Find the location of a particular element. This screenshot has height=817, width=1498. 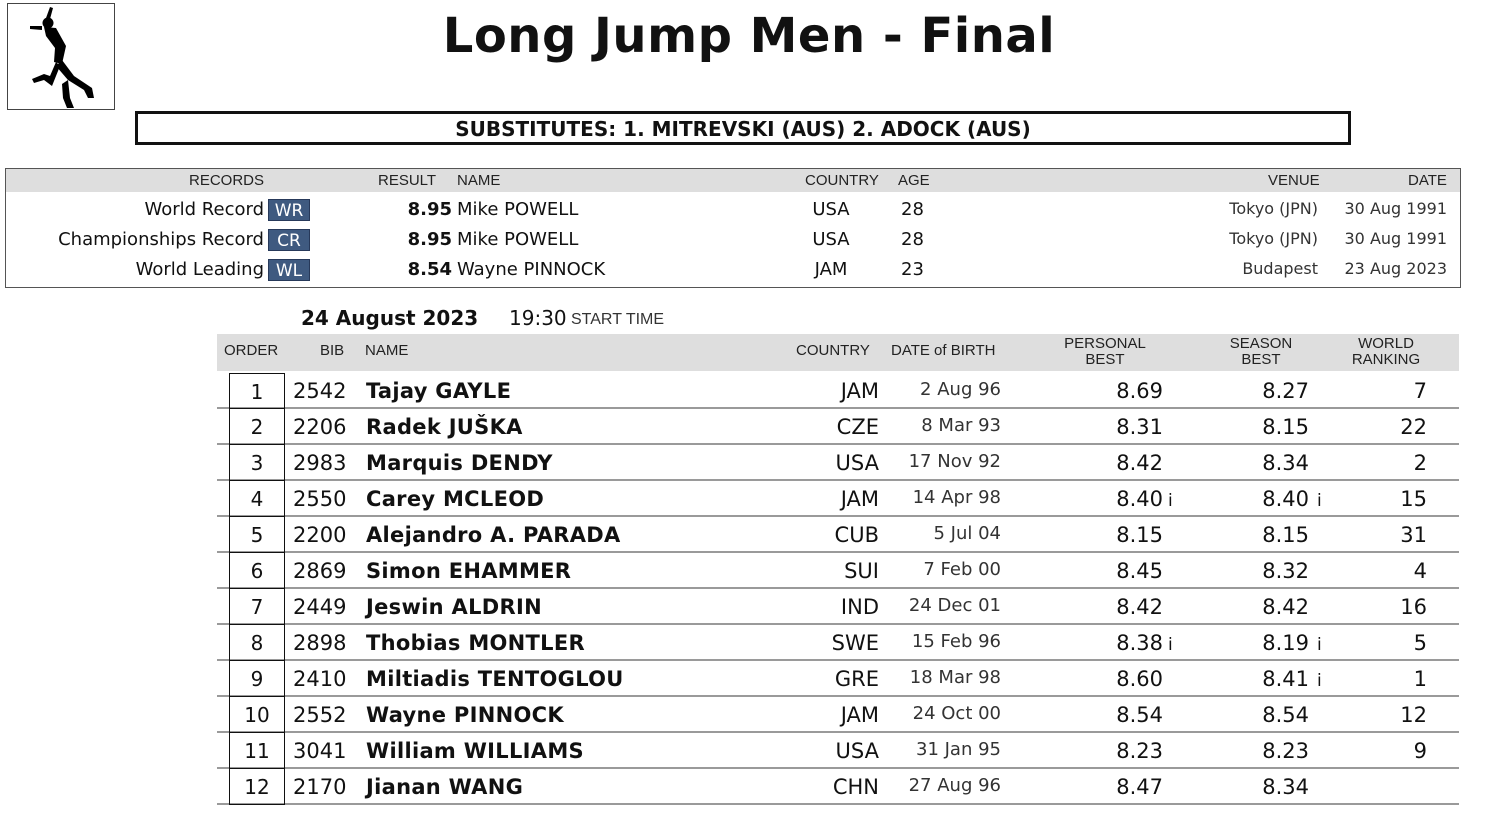

athlete-country: GRE is located at coordinates (856, 679).